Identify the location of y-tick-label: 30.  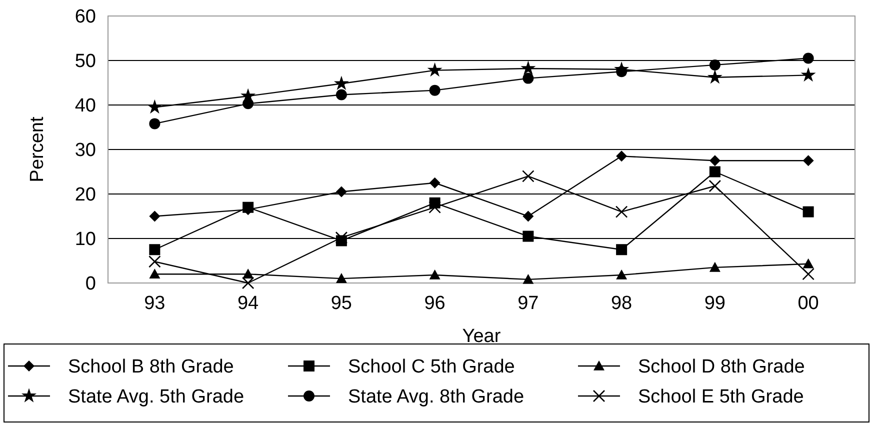
(85, 151).